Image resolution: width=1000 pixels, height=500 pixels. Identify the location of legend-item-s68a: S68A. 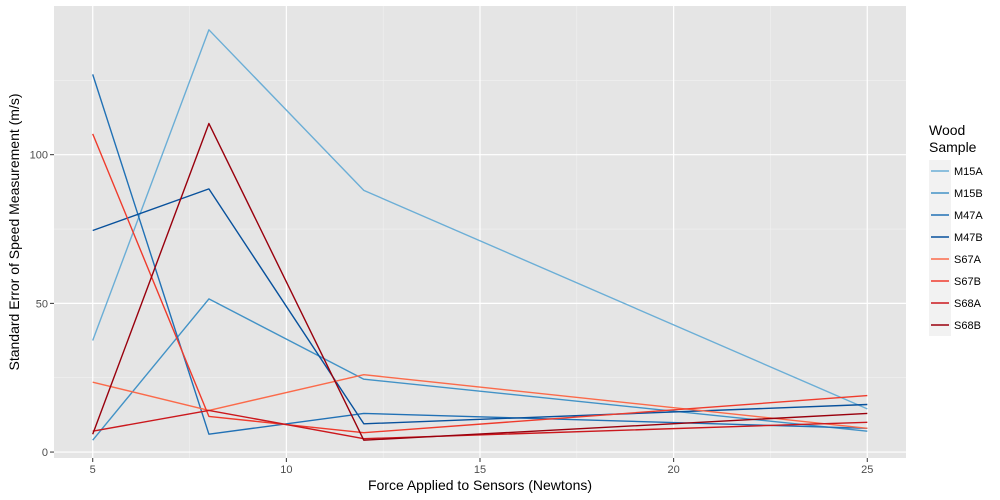
(955, 303).